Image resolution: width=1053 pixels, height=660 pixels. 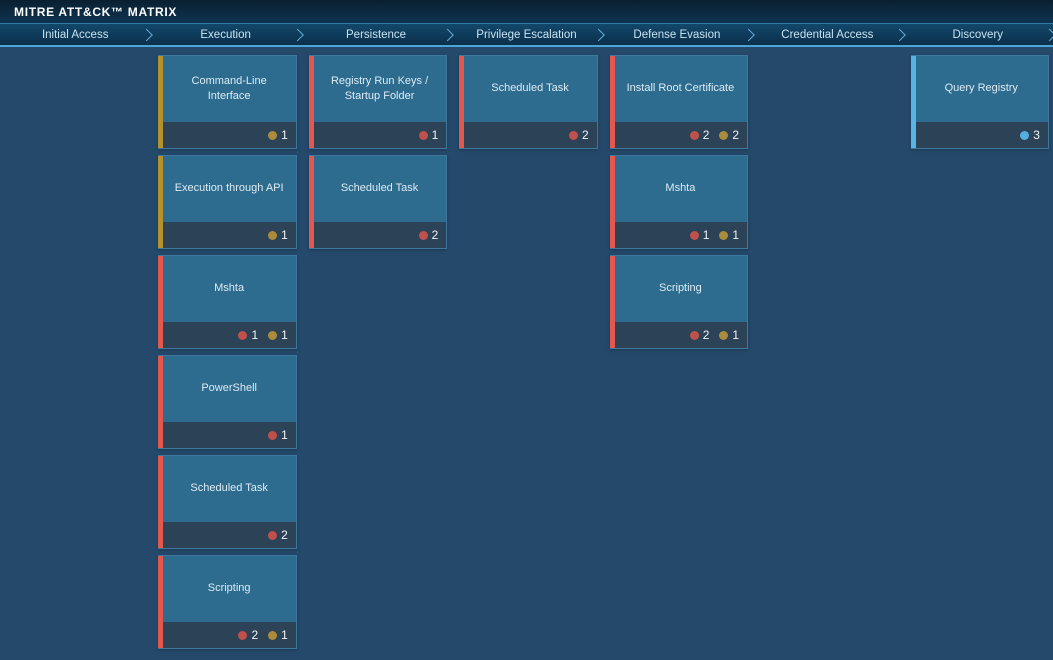 I want to click on tactic-column-credential-access, so click(x=827, y=353).